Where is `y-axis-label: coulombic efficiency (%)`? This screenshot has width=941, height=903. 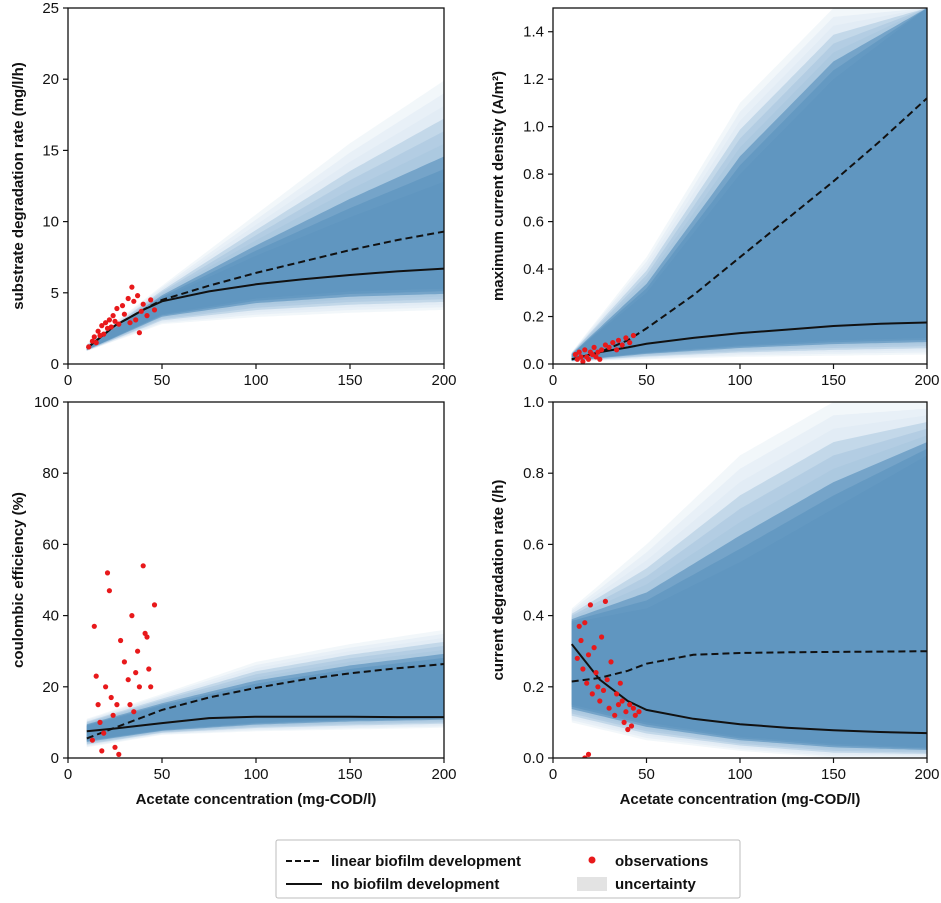
y-axis-label: coulombic efficiency (%) is located at coordinates (18, 580).